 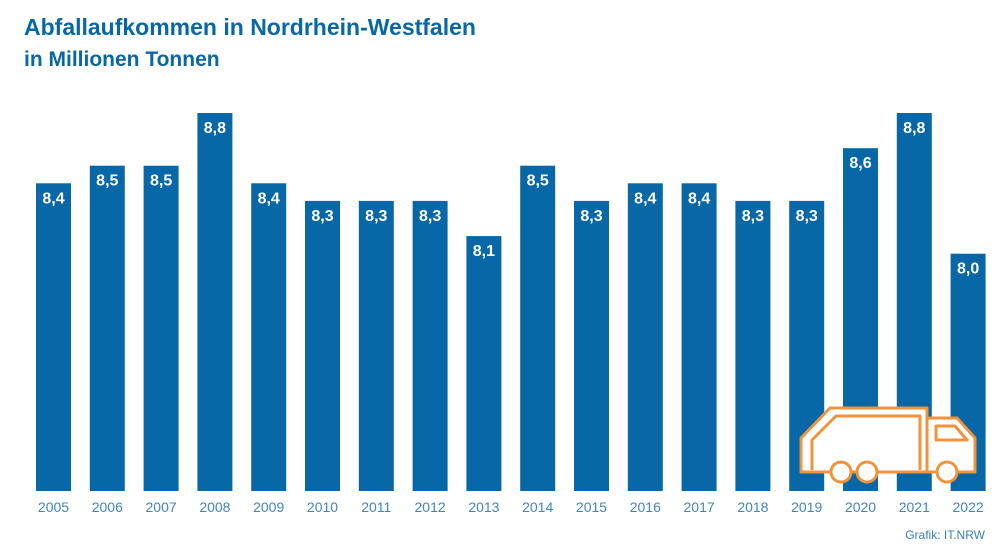 I want to click on bar-2009, so click(x=269, y=337).